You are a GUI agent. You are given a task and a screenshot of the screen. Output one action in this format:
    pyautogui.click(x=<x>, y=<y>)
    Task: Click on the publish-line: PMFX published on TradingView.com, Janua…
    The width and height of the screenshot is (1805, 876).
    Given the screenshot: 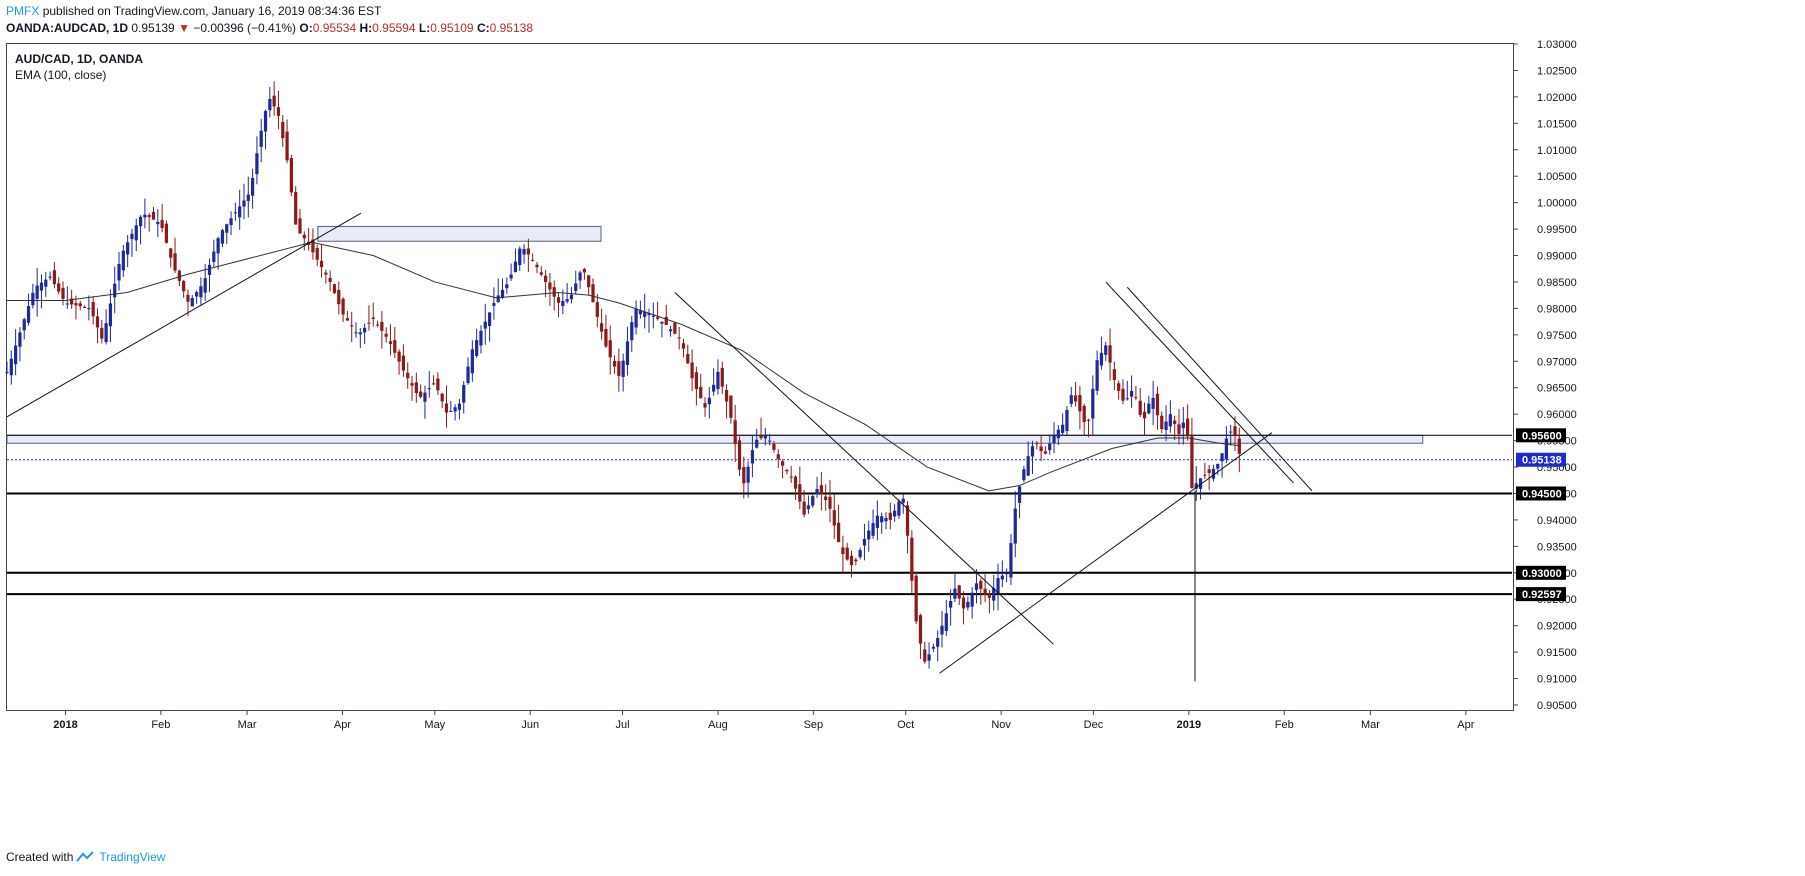 What is the action you would take?
    pyautogui.click(x=193, y=11)
    